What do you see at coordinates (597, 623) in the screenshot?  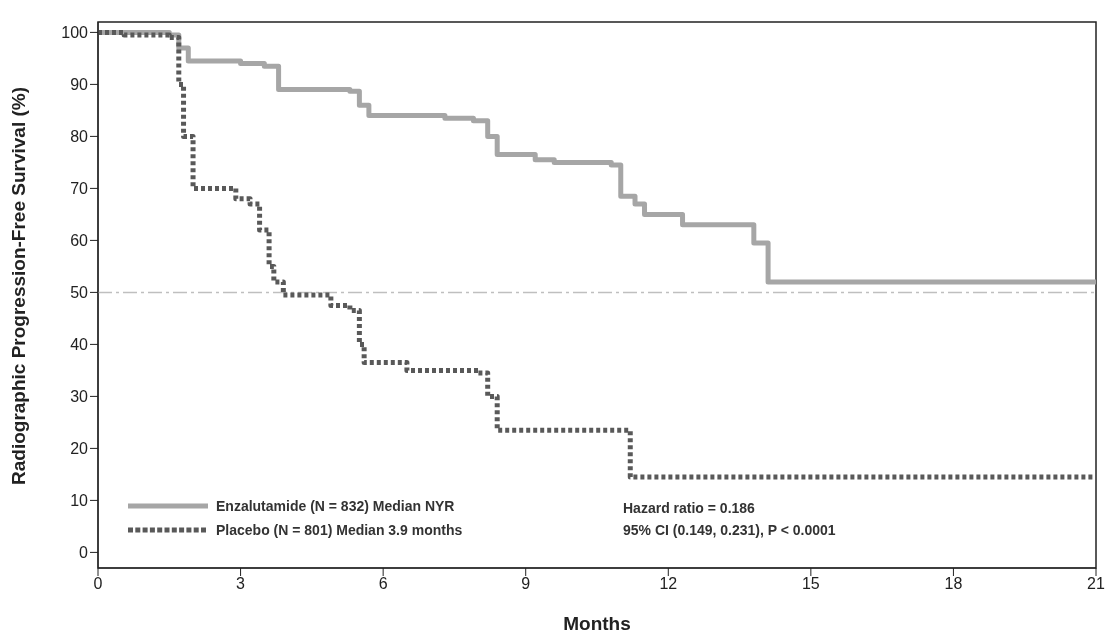 I see `x-axis-title: Months` at bounding box center [597, 623].